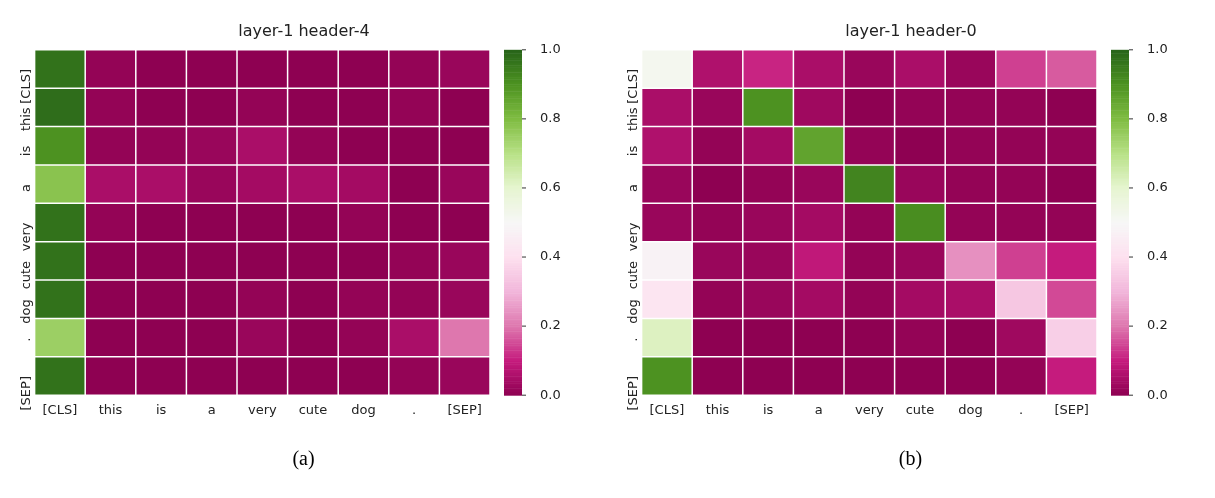 The width and height of the screenshot is (1215, 498). What do you see at coordinates (910, 458) in the screenshot?
I see `text: (b)` at bounding box center [910, 458].